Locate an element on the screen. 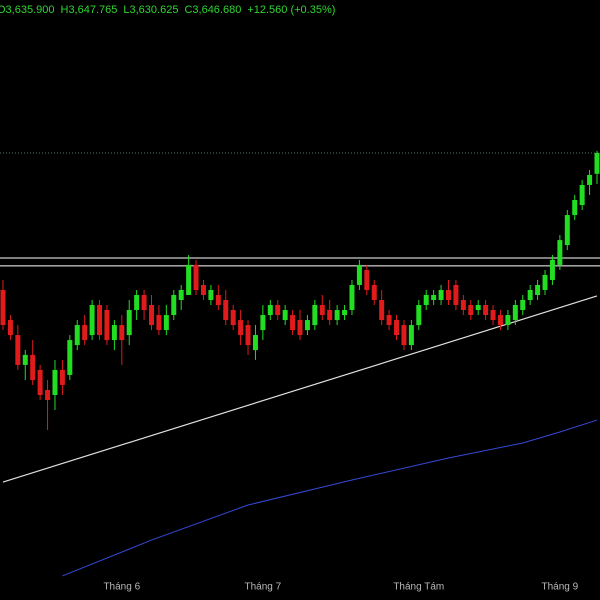  x-tick-label: Tháng 7 is located at coordinates (263, 587).